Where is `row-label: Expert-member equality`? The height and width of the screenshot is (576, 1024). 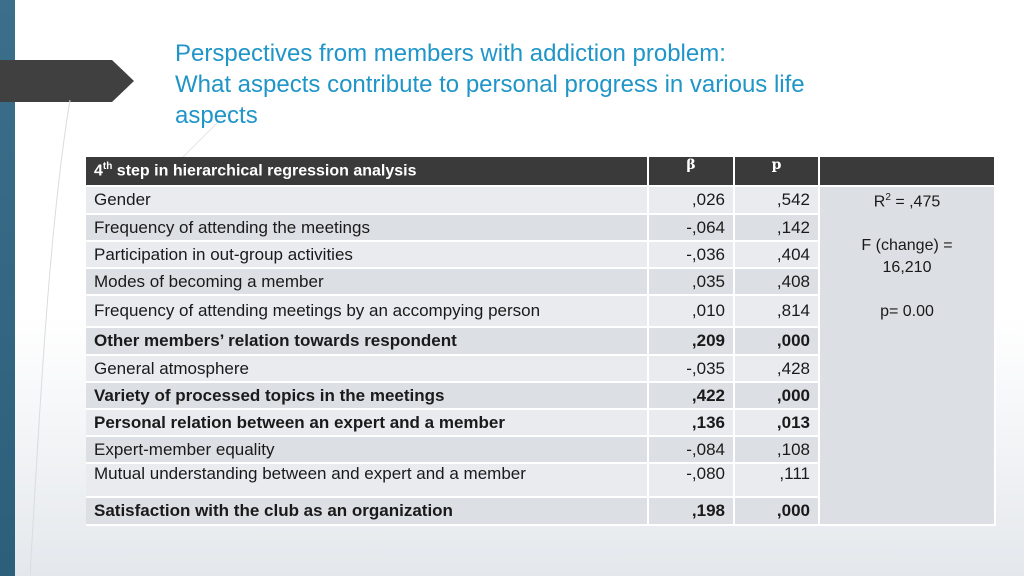
row-label: Expert-member equality is located at coordinates (367, 450).